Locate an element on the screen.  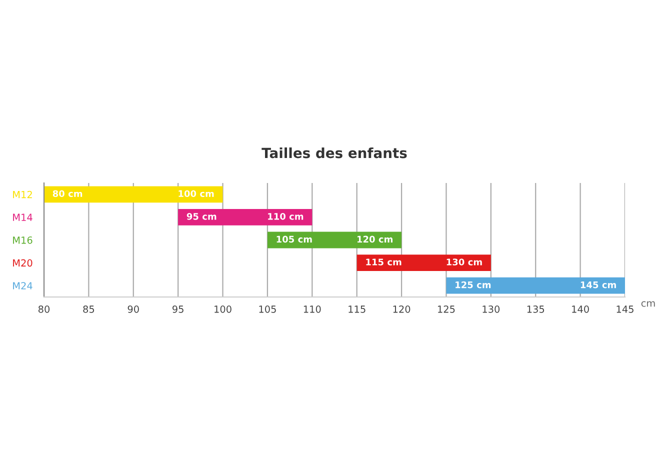
y-tick-label: M16 is located at coordinates (22, 240).